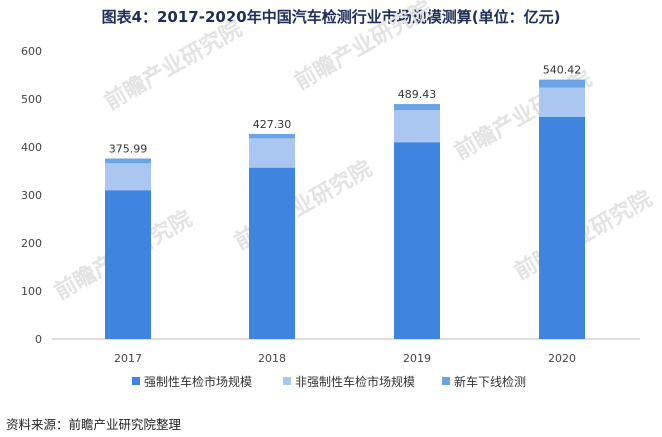  I want to click on legend-label: 强制性车检市场规模, so click(198, 381).